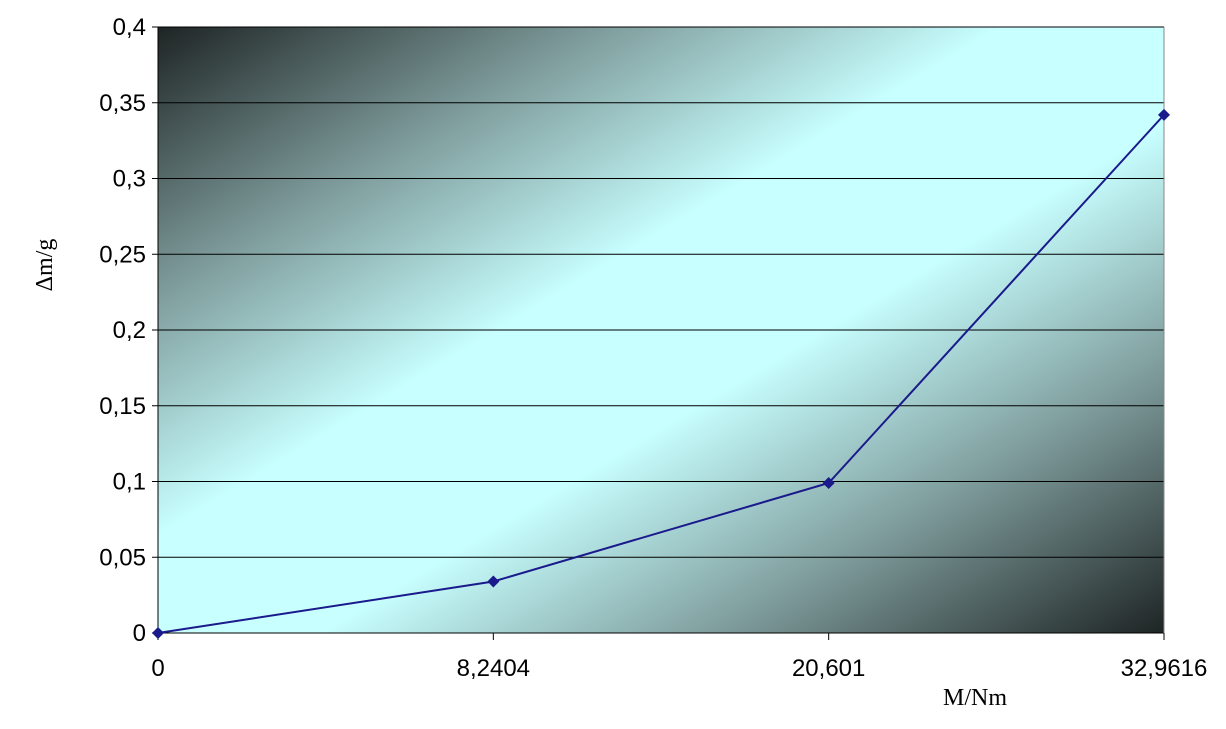 This screenshot has height=729, width=1226. I want to click on y-tick-label: 0,4, so click(129, 27).